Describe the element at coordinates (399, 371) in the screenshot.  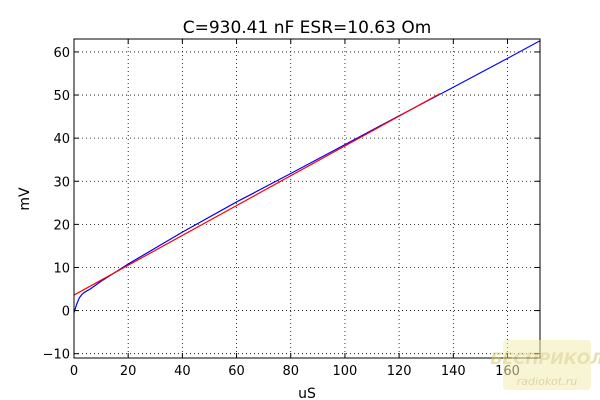
I see `x-tick-label: 120` at that location.